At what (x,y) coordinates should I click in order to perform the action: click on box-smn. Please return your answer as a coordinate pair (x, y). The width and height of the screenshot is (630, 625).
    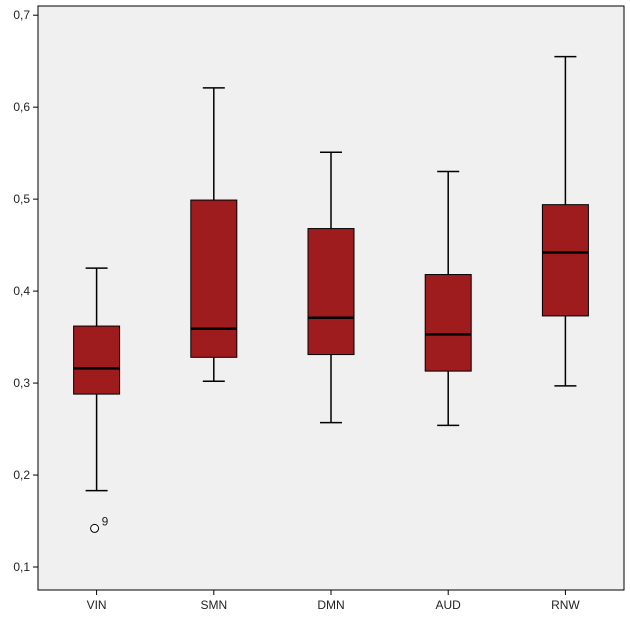
    Looking at the image, I should click on (214, 234).